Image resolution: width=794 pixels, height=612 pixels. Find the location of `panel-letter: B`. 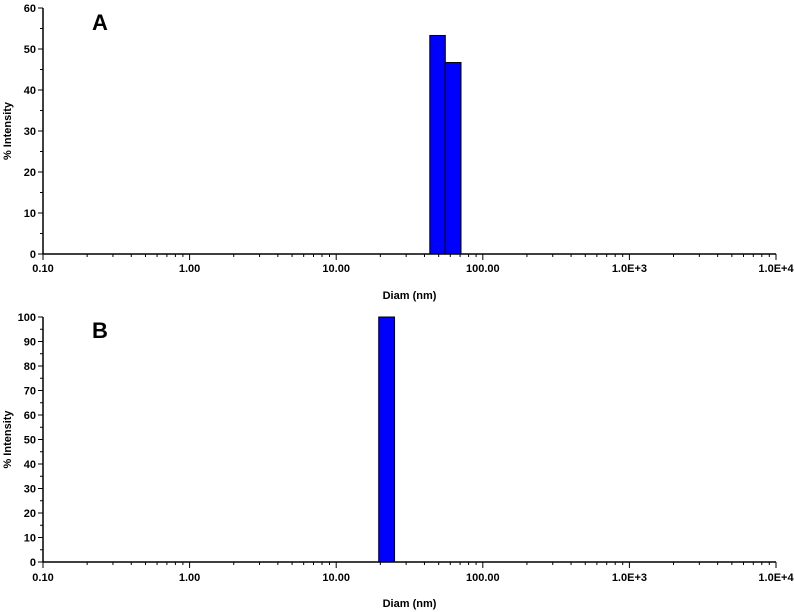

panel-letter: B is located at coordinates (100, 330).